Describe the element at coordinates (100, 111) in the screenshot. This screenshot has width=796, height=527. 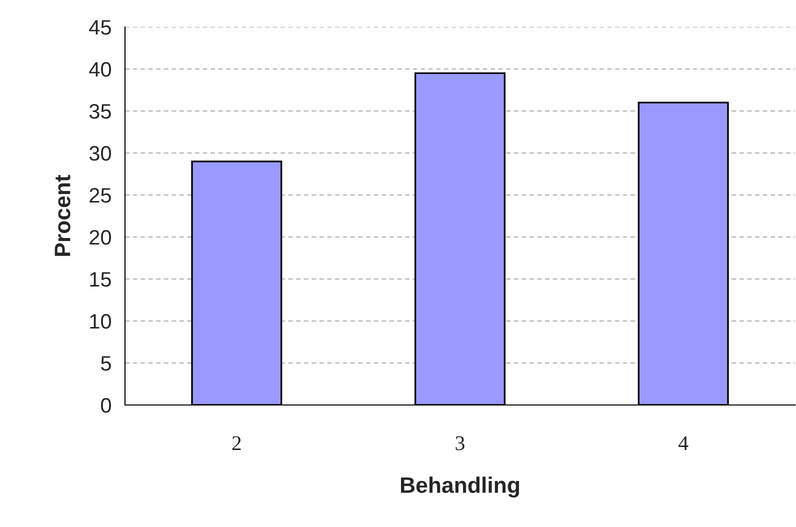
I see `y-tick-label: 35` at that location.